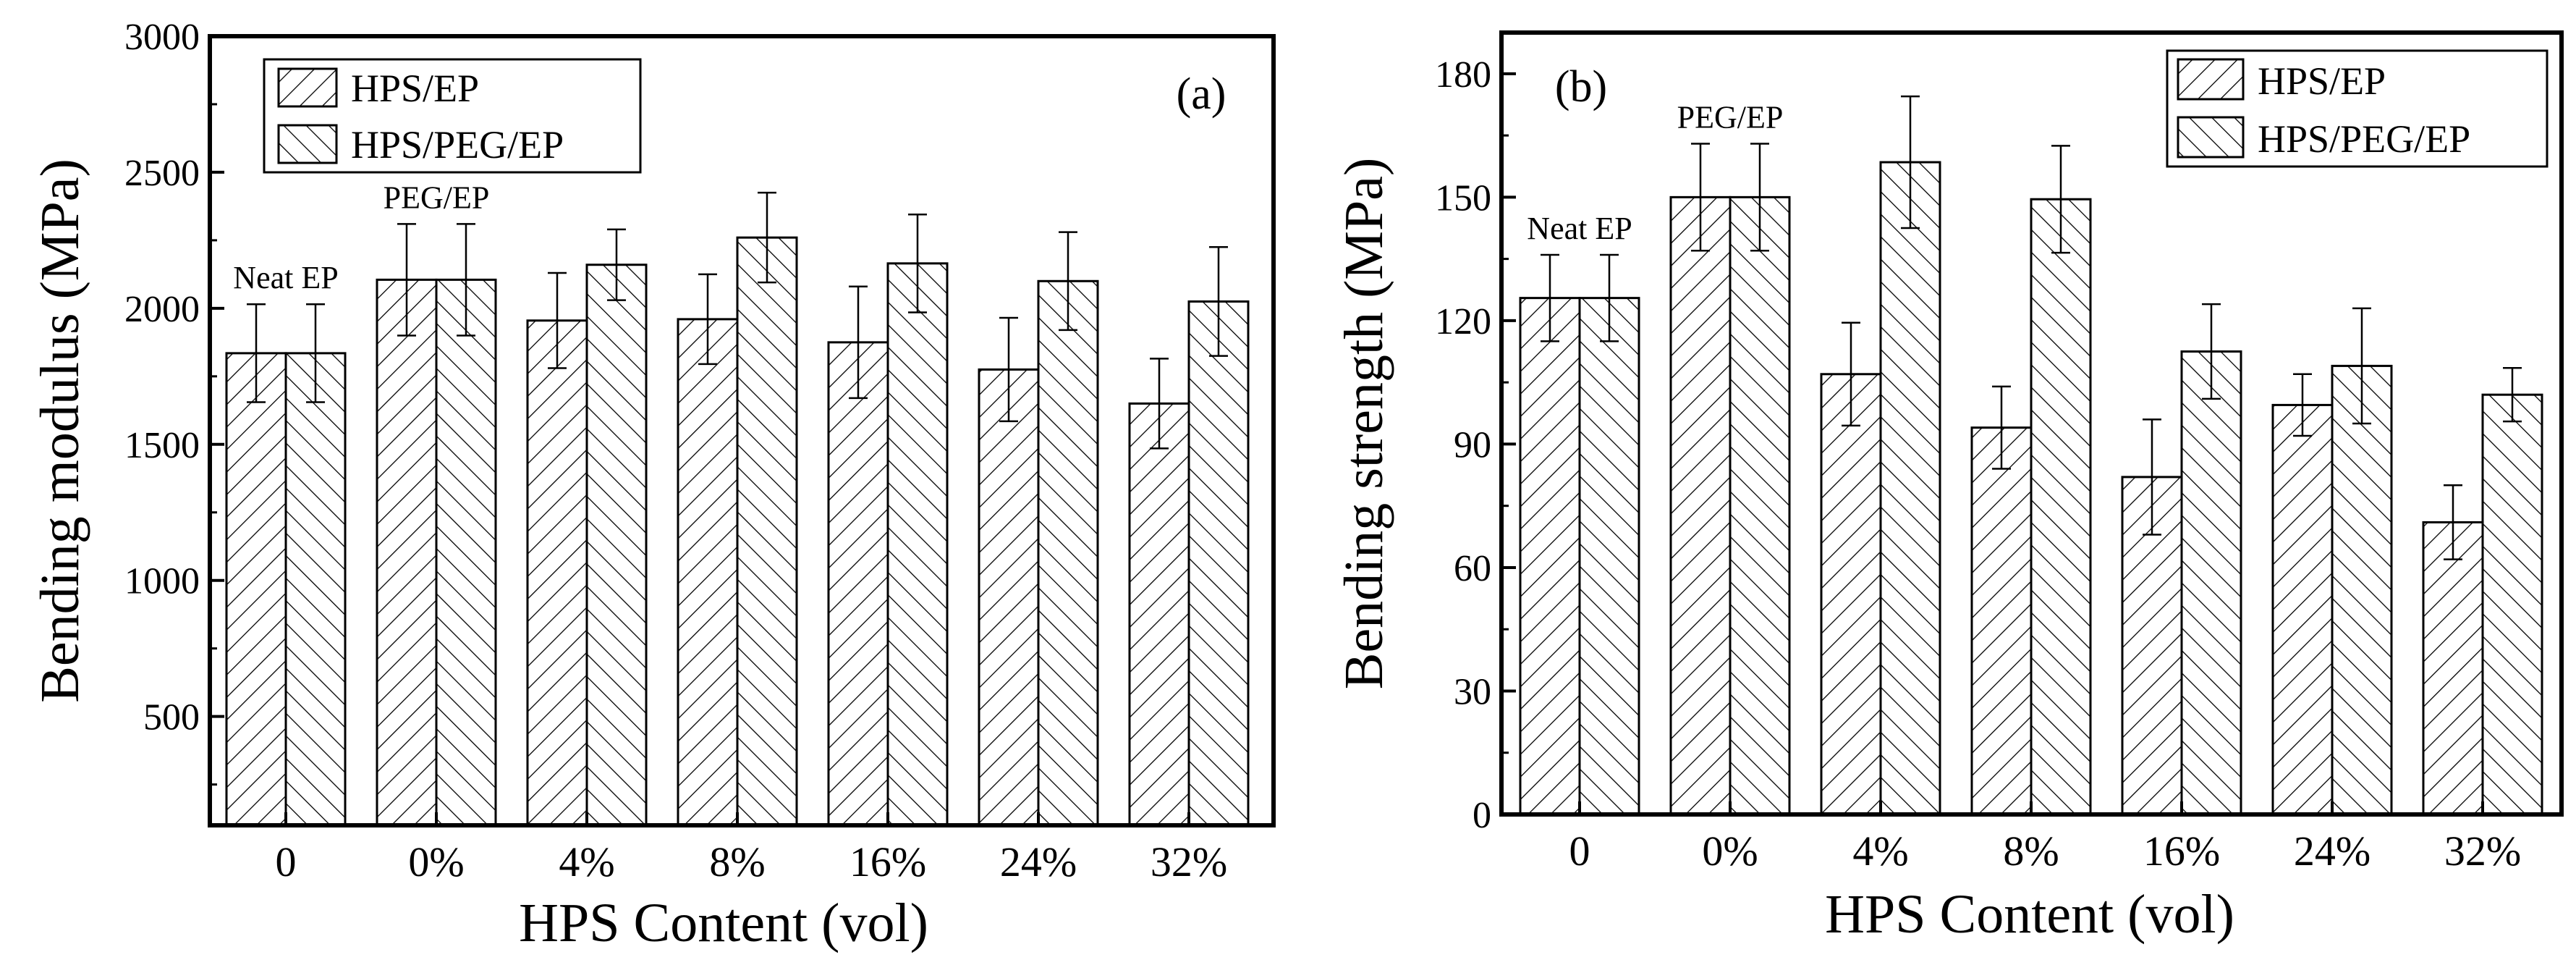 This screenshot has height=973, width=2576. I want to click on panel-b-legend-label-hps-peg-ep: HPS/PEG/EP, so click(2364, 139).